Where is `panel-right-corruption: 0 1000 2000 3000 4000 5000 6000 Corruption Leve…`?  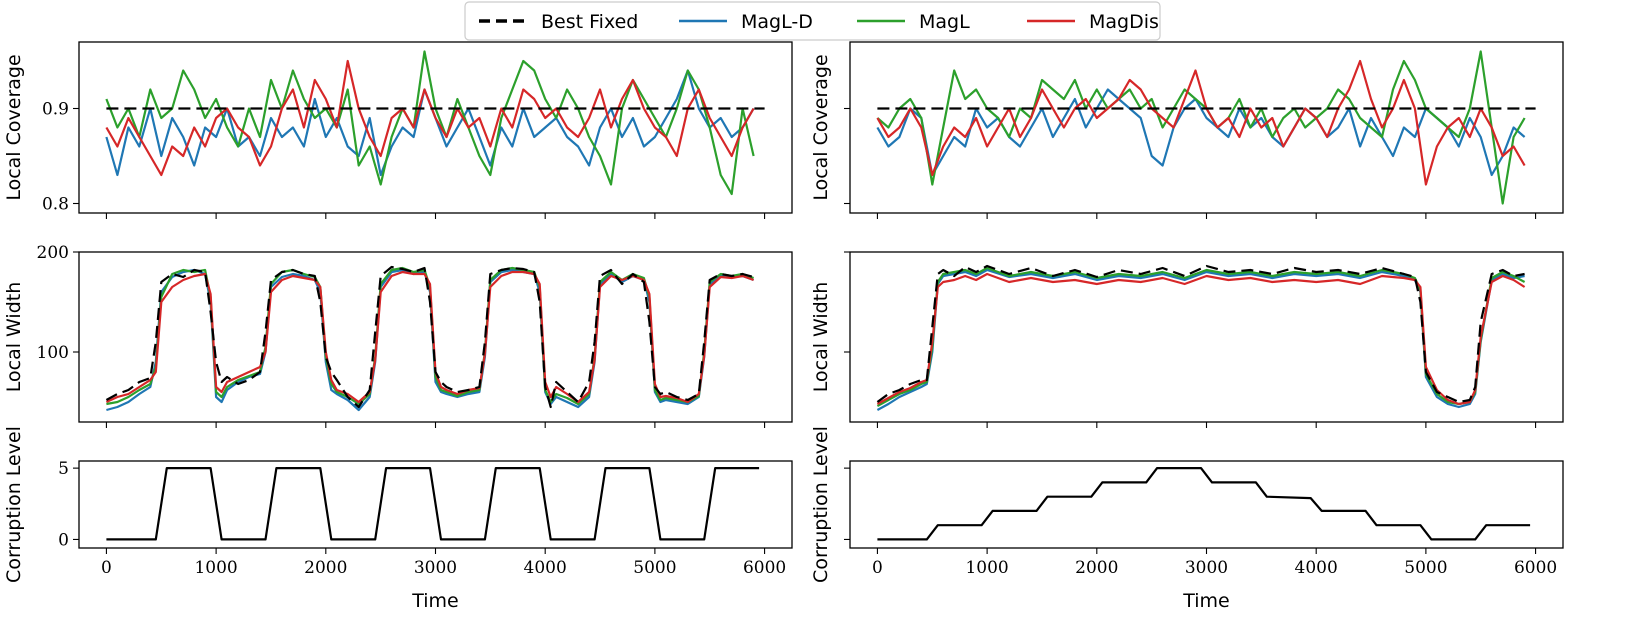 panel-right-corruption: 0 1000 2000 3000 4000 5000 6000 Corruption Leve… is located at coordinates (1187, 519).